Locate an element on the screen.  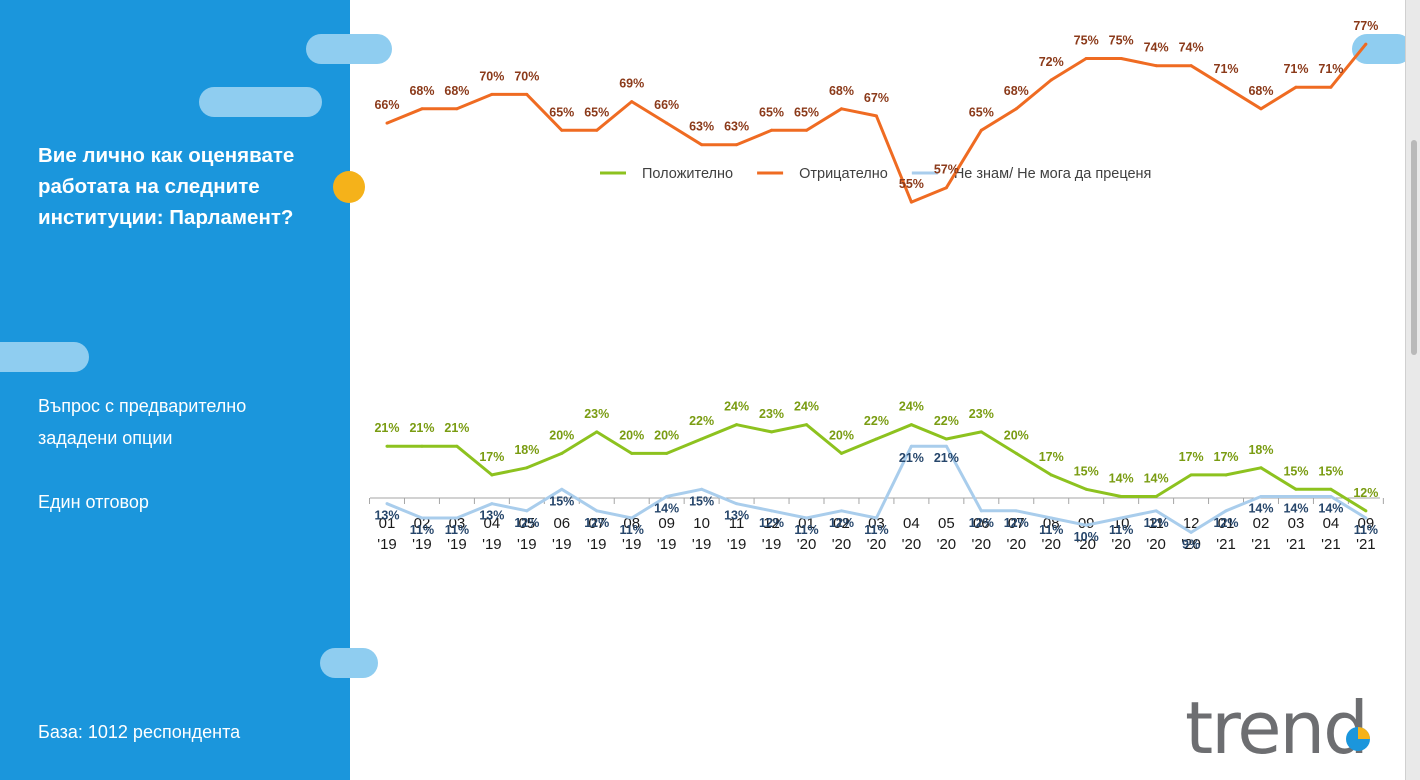
data-label: 66% is located at coordinates (666, 105).